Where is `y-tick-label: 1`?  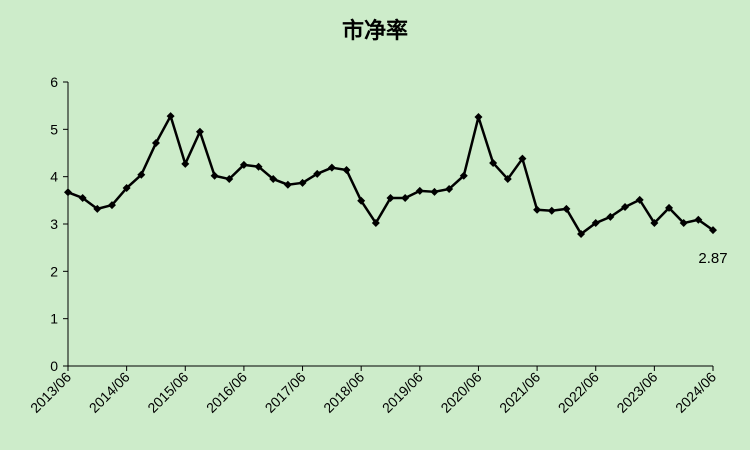 y-tick-label: 1 is located at coordinates (54, 319).